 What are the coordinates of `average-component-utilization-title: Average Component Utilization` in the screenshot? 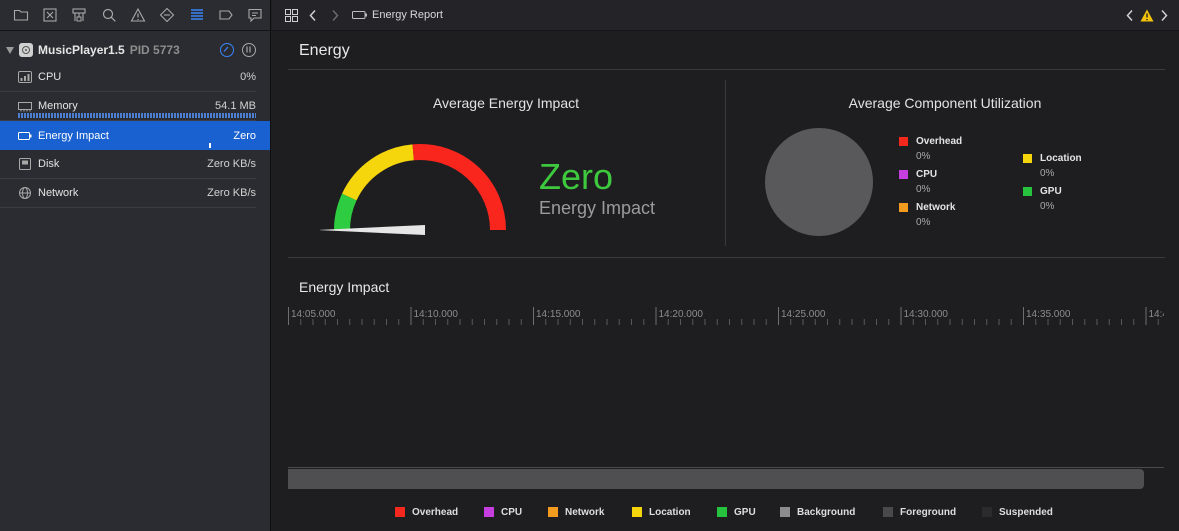 It's located at (945, 103).